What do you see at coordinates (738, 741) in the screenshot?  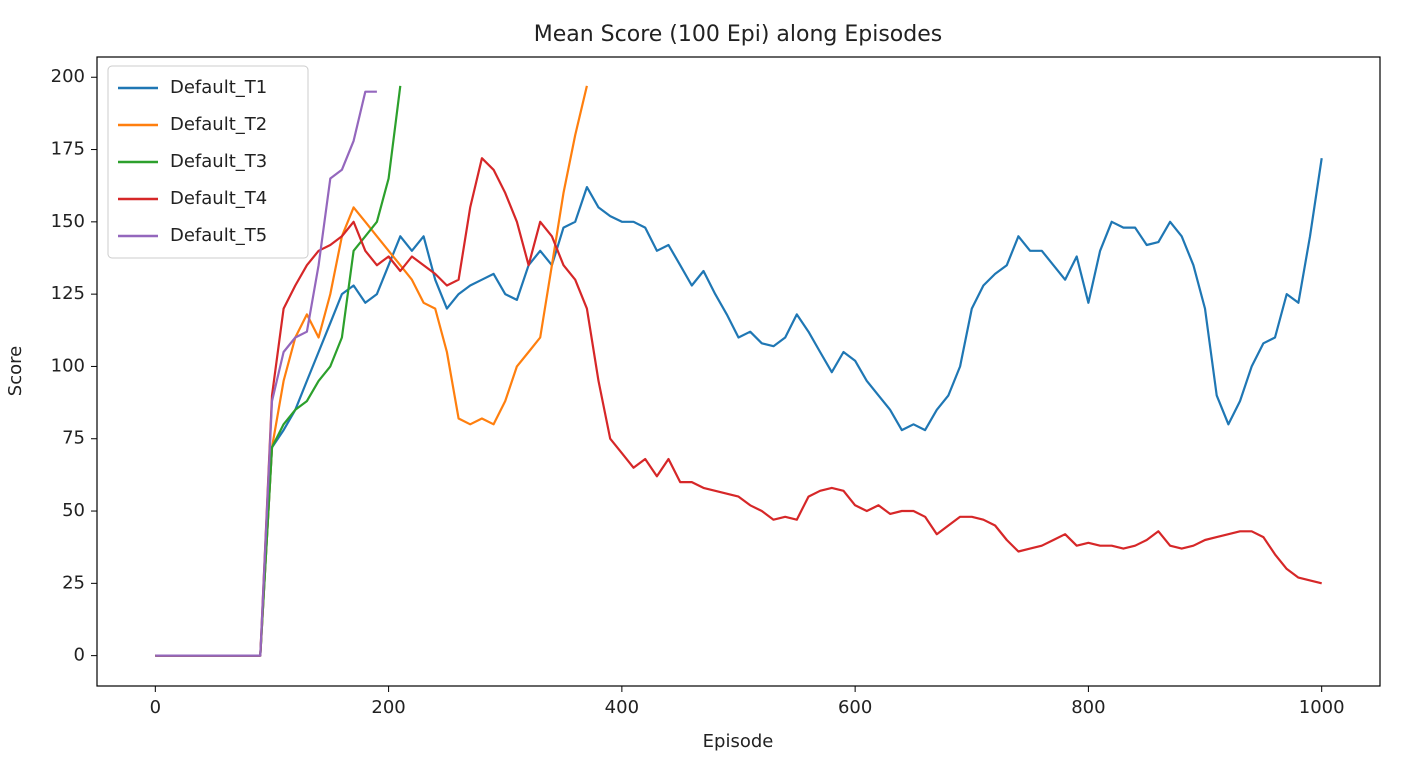 I see `x-axis-label: Episode` at bounding box center [738, 741].